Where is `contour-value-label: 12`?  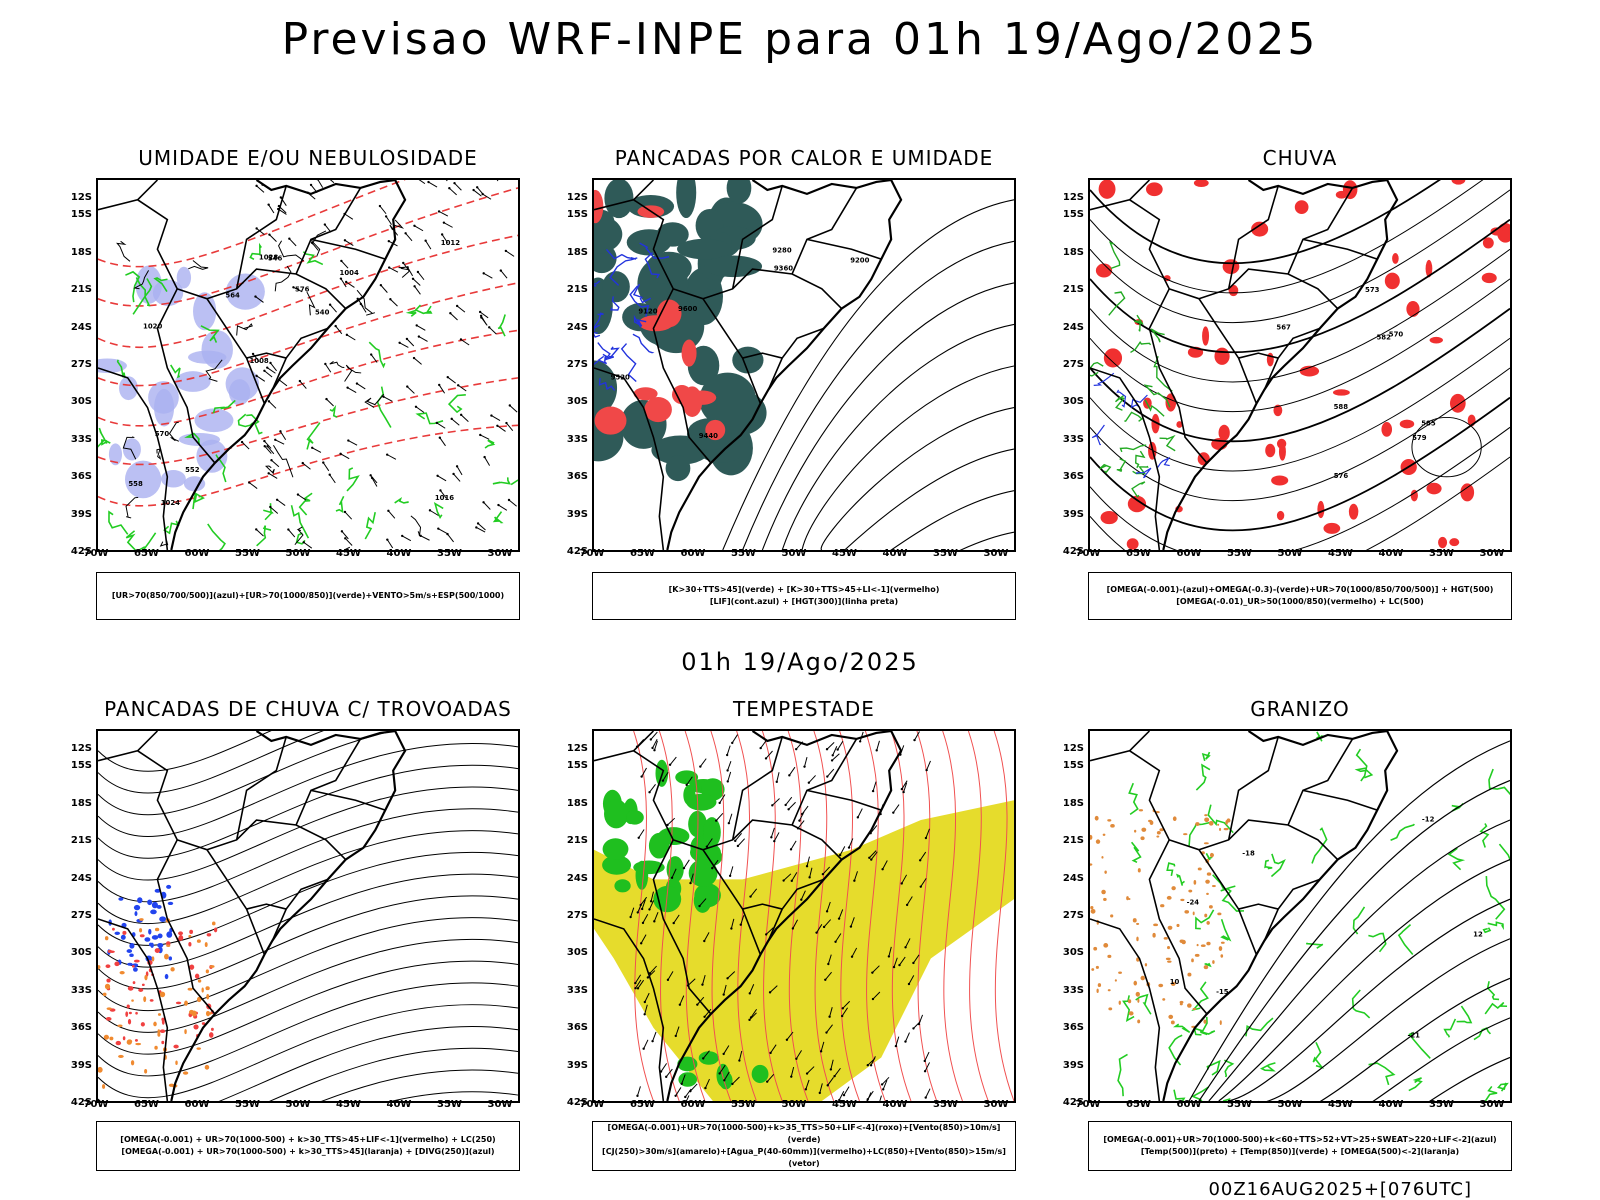 contour-value-label: 12 is located at coordinates (1478, 935).